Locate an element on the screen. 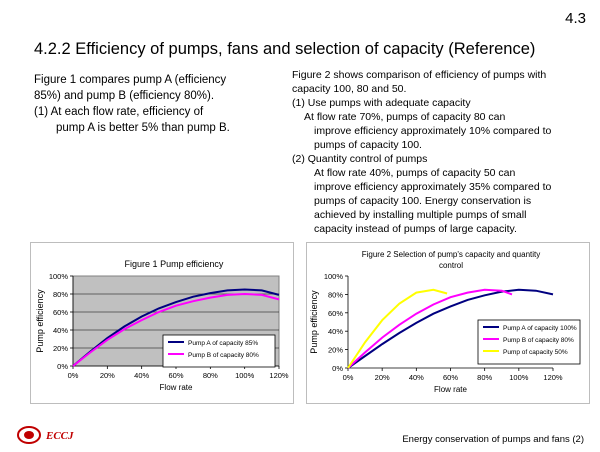  legend-box is located at coordinates (219, 351).